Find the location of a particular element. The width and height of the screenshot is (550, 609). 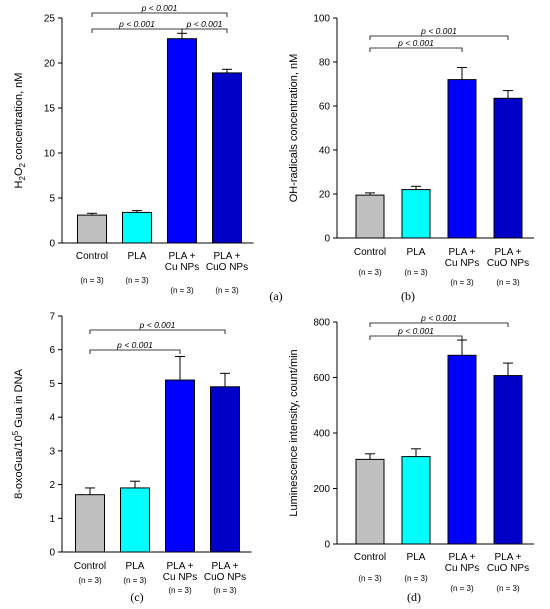

y-tick-label: 6 is located at coordinates (52, 350).